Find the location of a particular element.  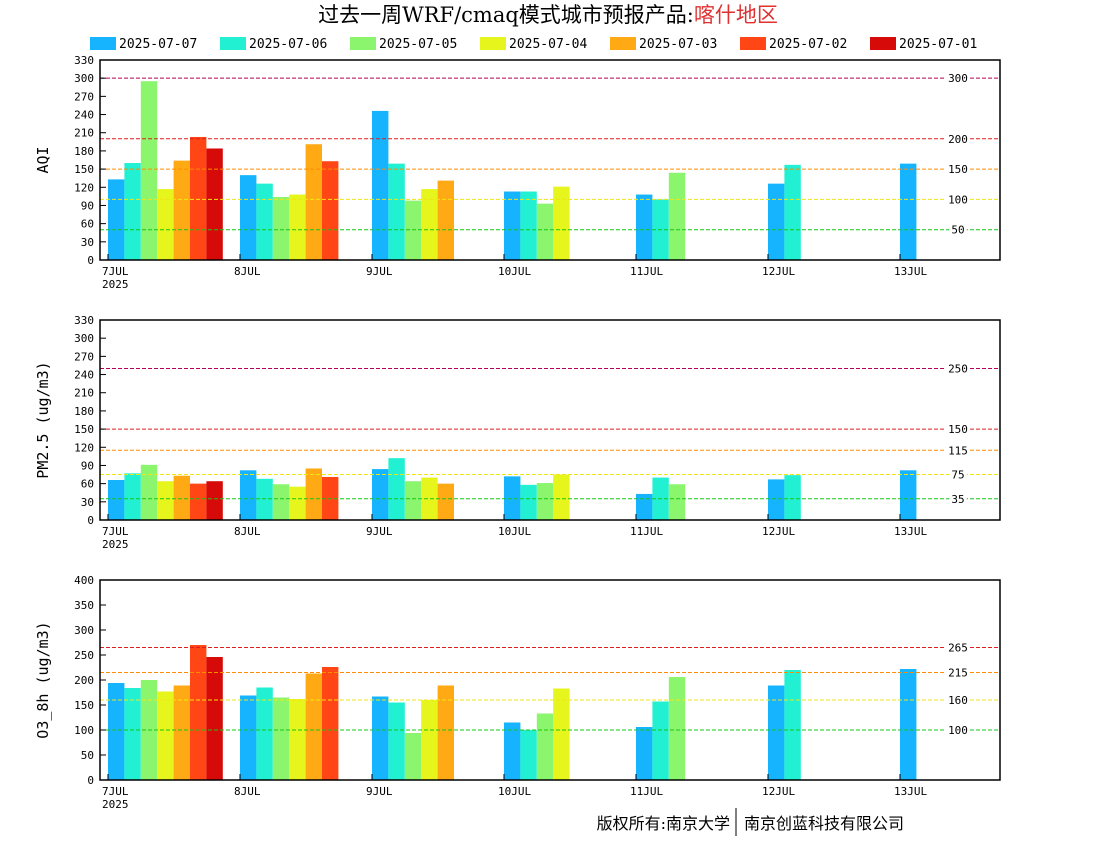

legend-label-2025-07-05: 2025-07-05 is located at coordinates (418, 44).